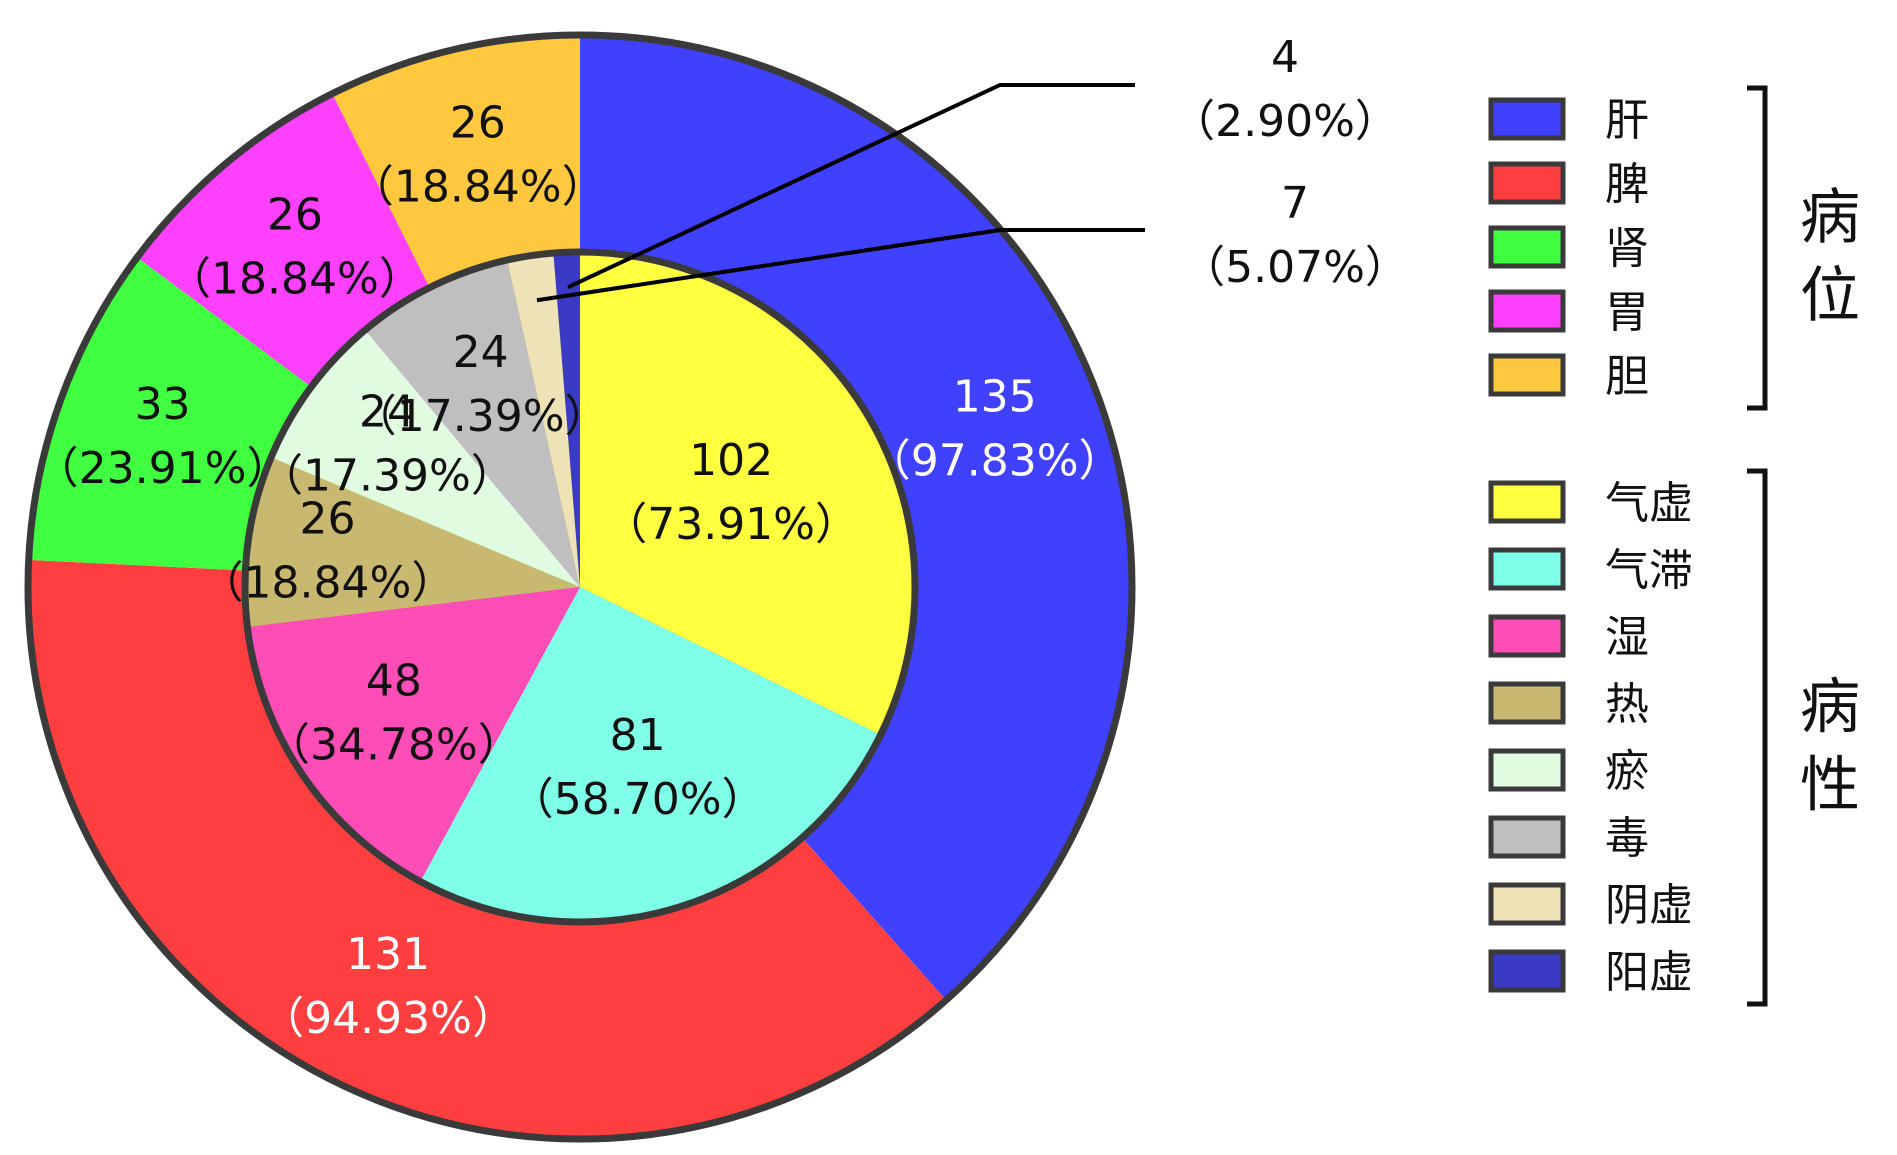 The image size is (1897, 1155). What do you see at coordinates (388, 986) in the screenshot?
I see `outer-slice-label-2: 131 （94.93%）` at bounding box center [388, 986].